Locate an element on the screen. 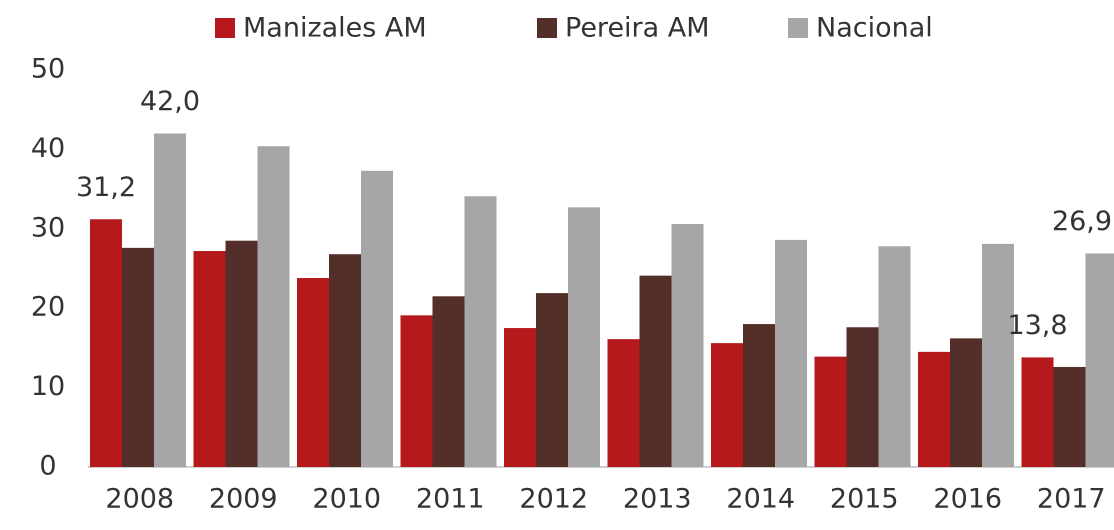 This screenshot has height=530, width=1114. data-label: 13,8 is located at coordinates (1037, 325).